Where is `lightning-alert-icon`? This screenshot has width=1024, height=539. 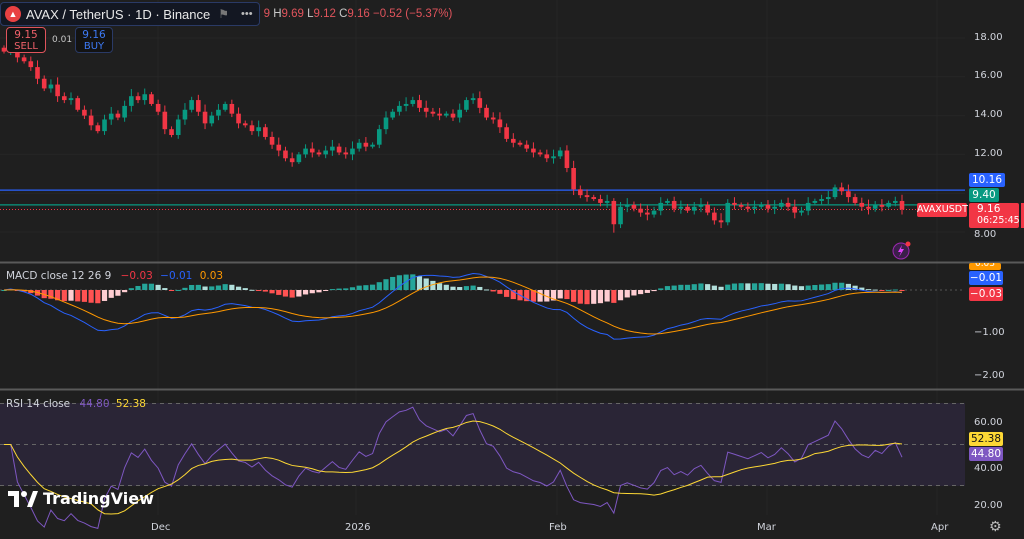 lightning-alert-icon is located at coordinates (901, 250).